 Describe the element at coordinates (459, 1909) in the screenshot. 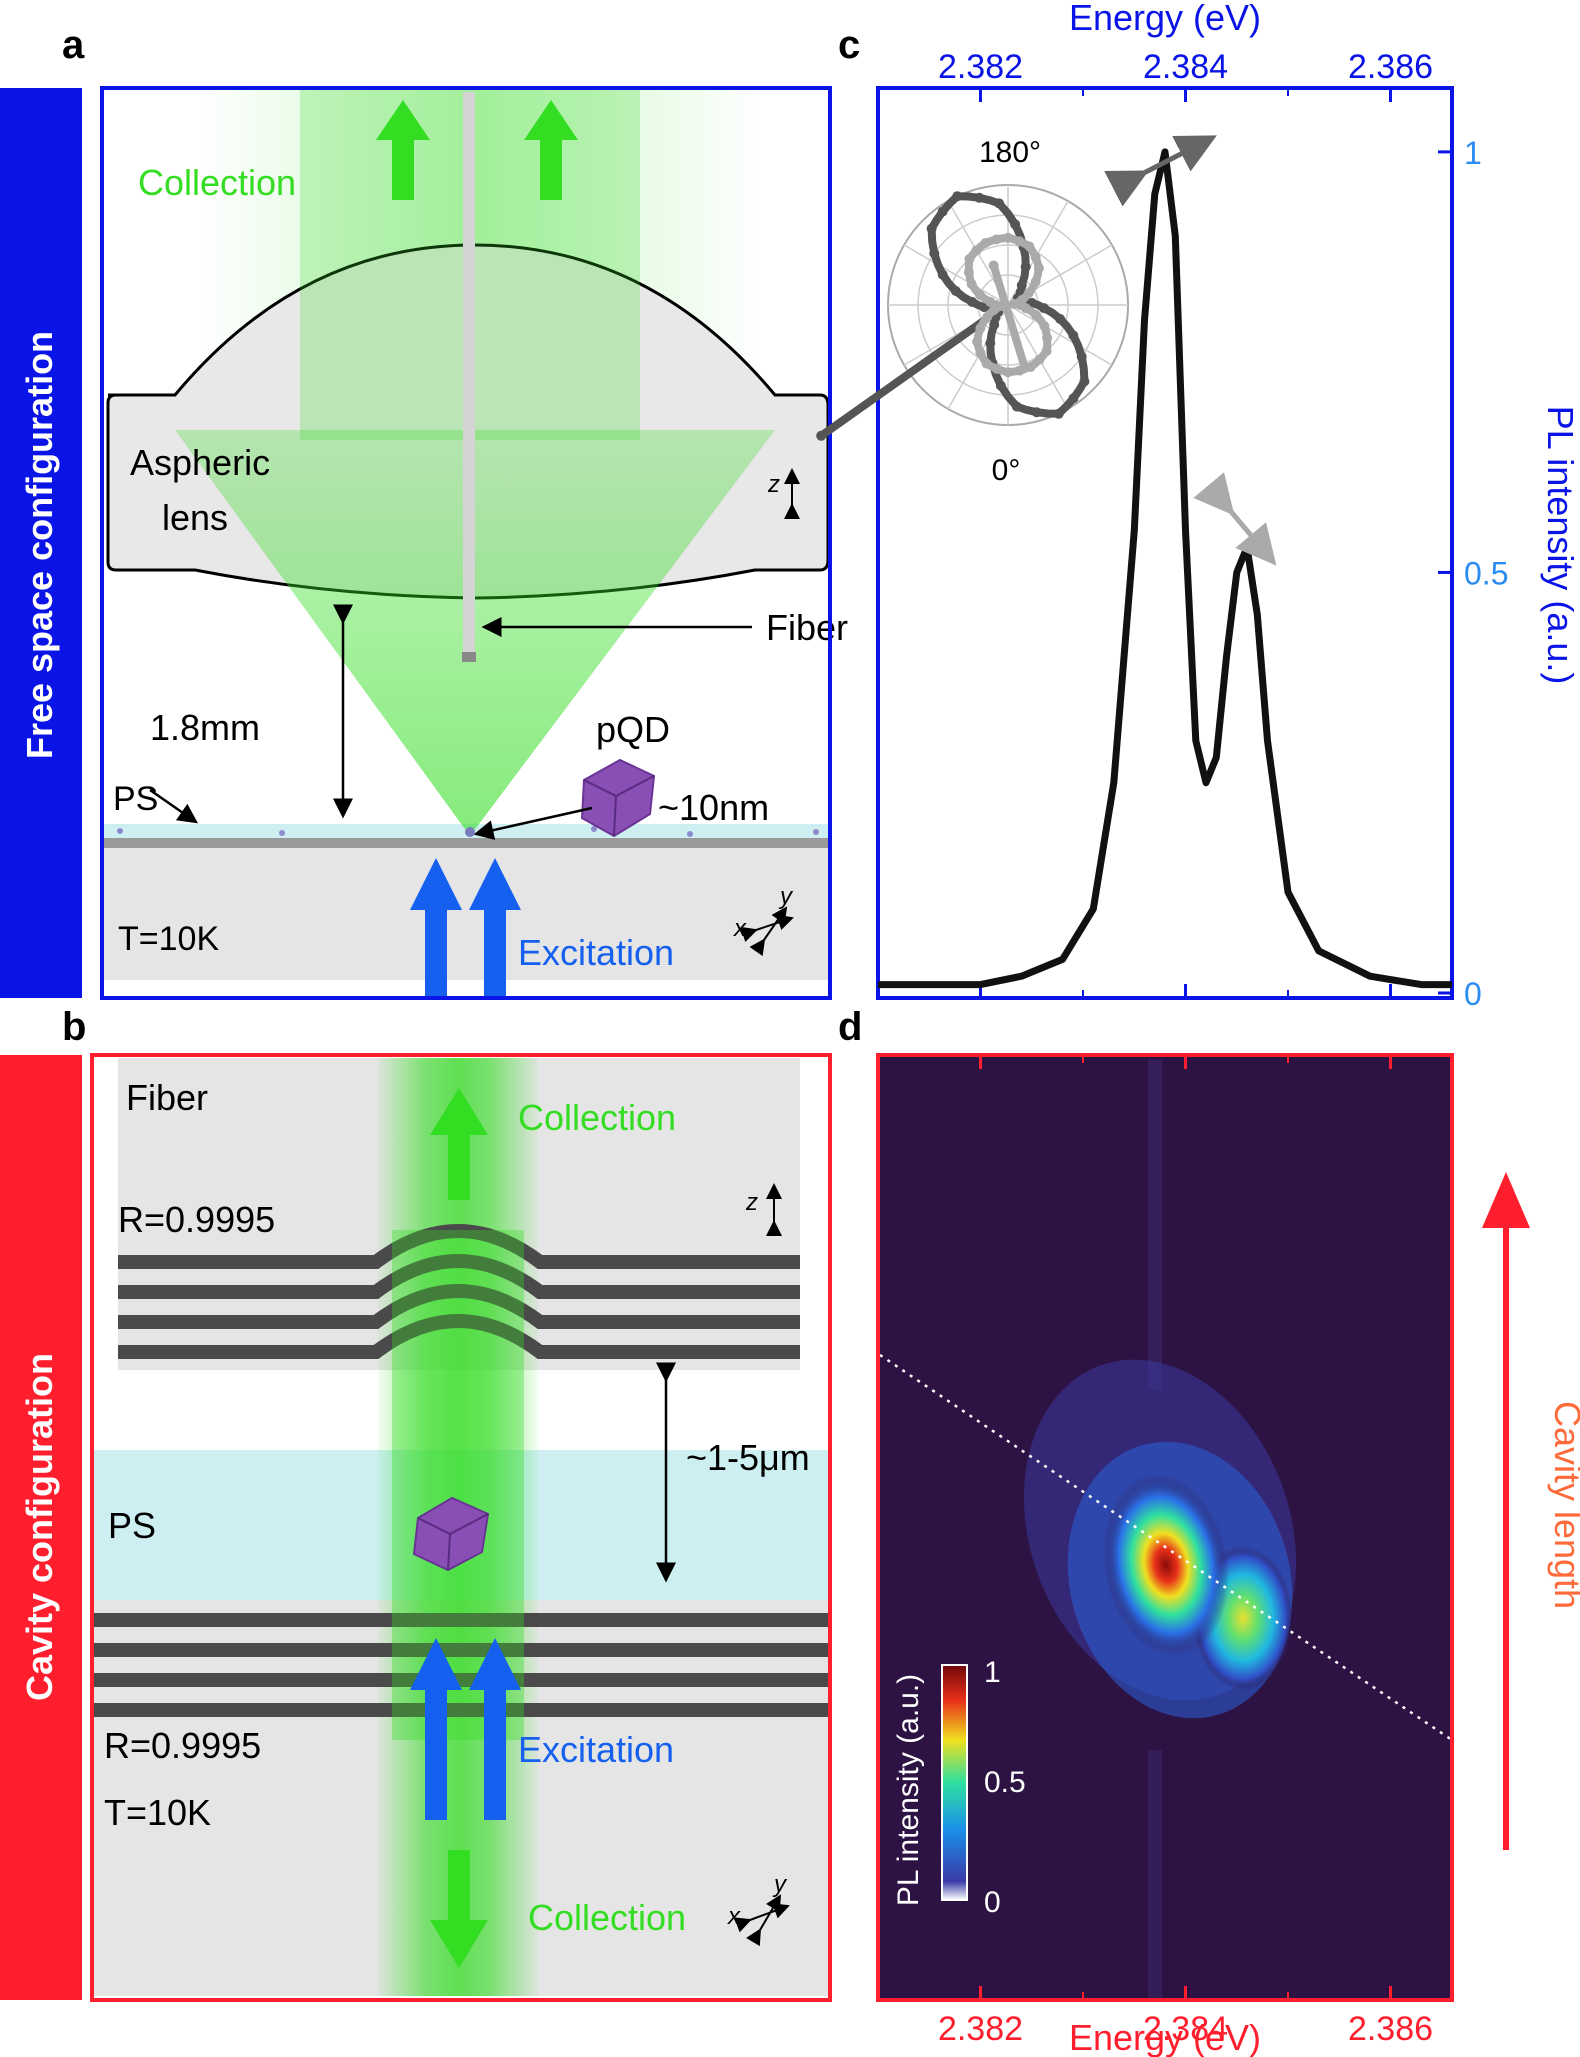

I see `collection-arrow-bottom` at that location.